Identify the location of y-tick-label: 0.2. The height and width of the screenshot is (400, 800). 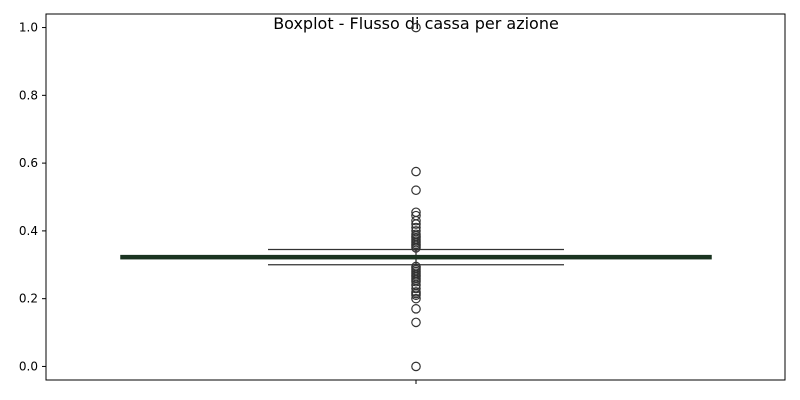
(28, 299).